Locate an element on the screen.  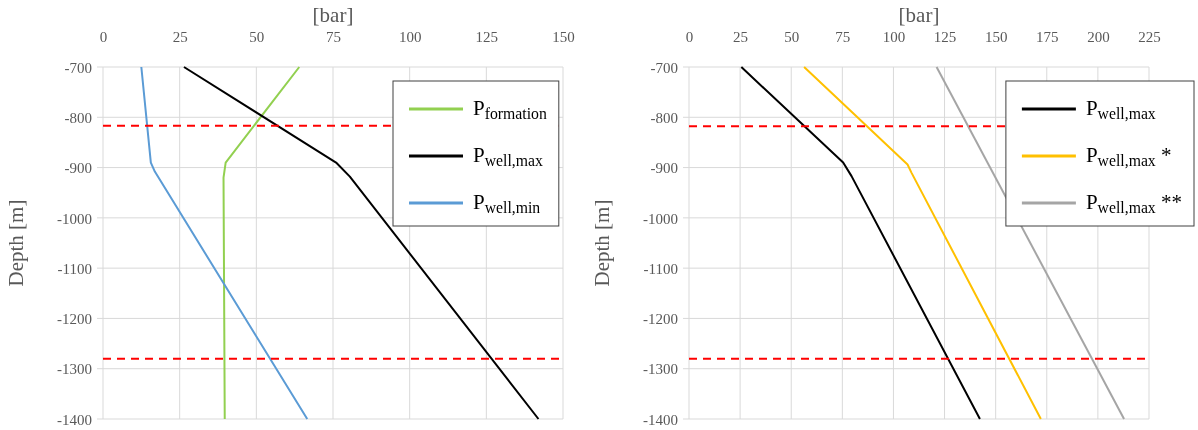
x-tick-label: 200 is located at coordinates (1098, 37).